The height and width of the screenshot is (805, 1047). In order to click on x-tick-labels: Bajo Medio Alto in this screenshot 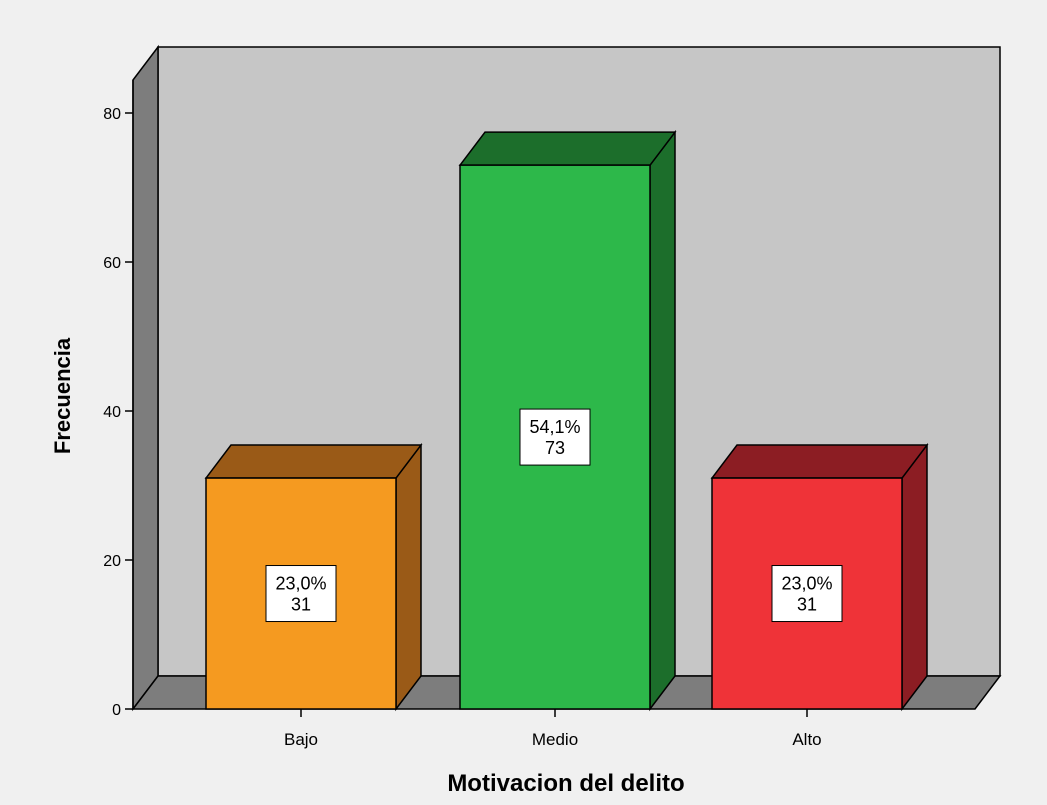, I will do `click(553, 729)`.